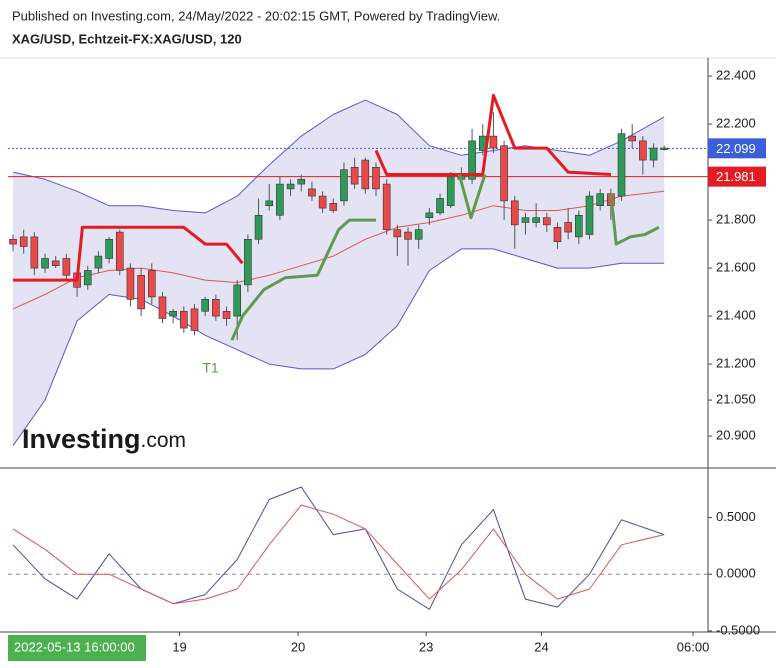 The image size is (776, 668). I want to click on chart-title: XAG/USD, Echtzeit-FX:XAG/USD, 120, so click(127, 38).